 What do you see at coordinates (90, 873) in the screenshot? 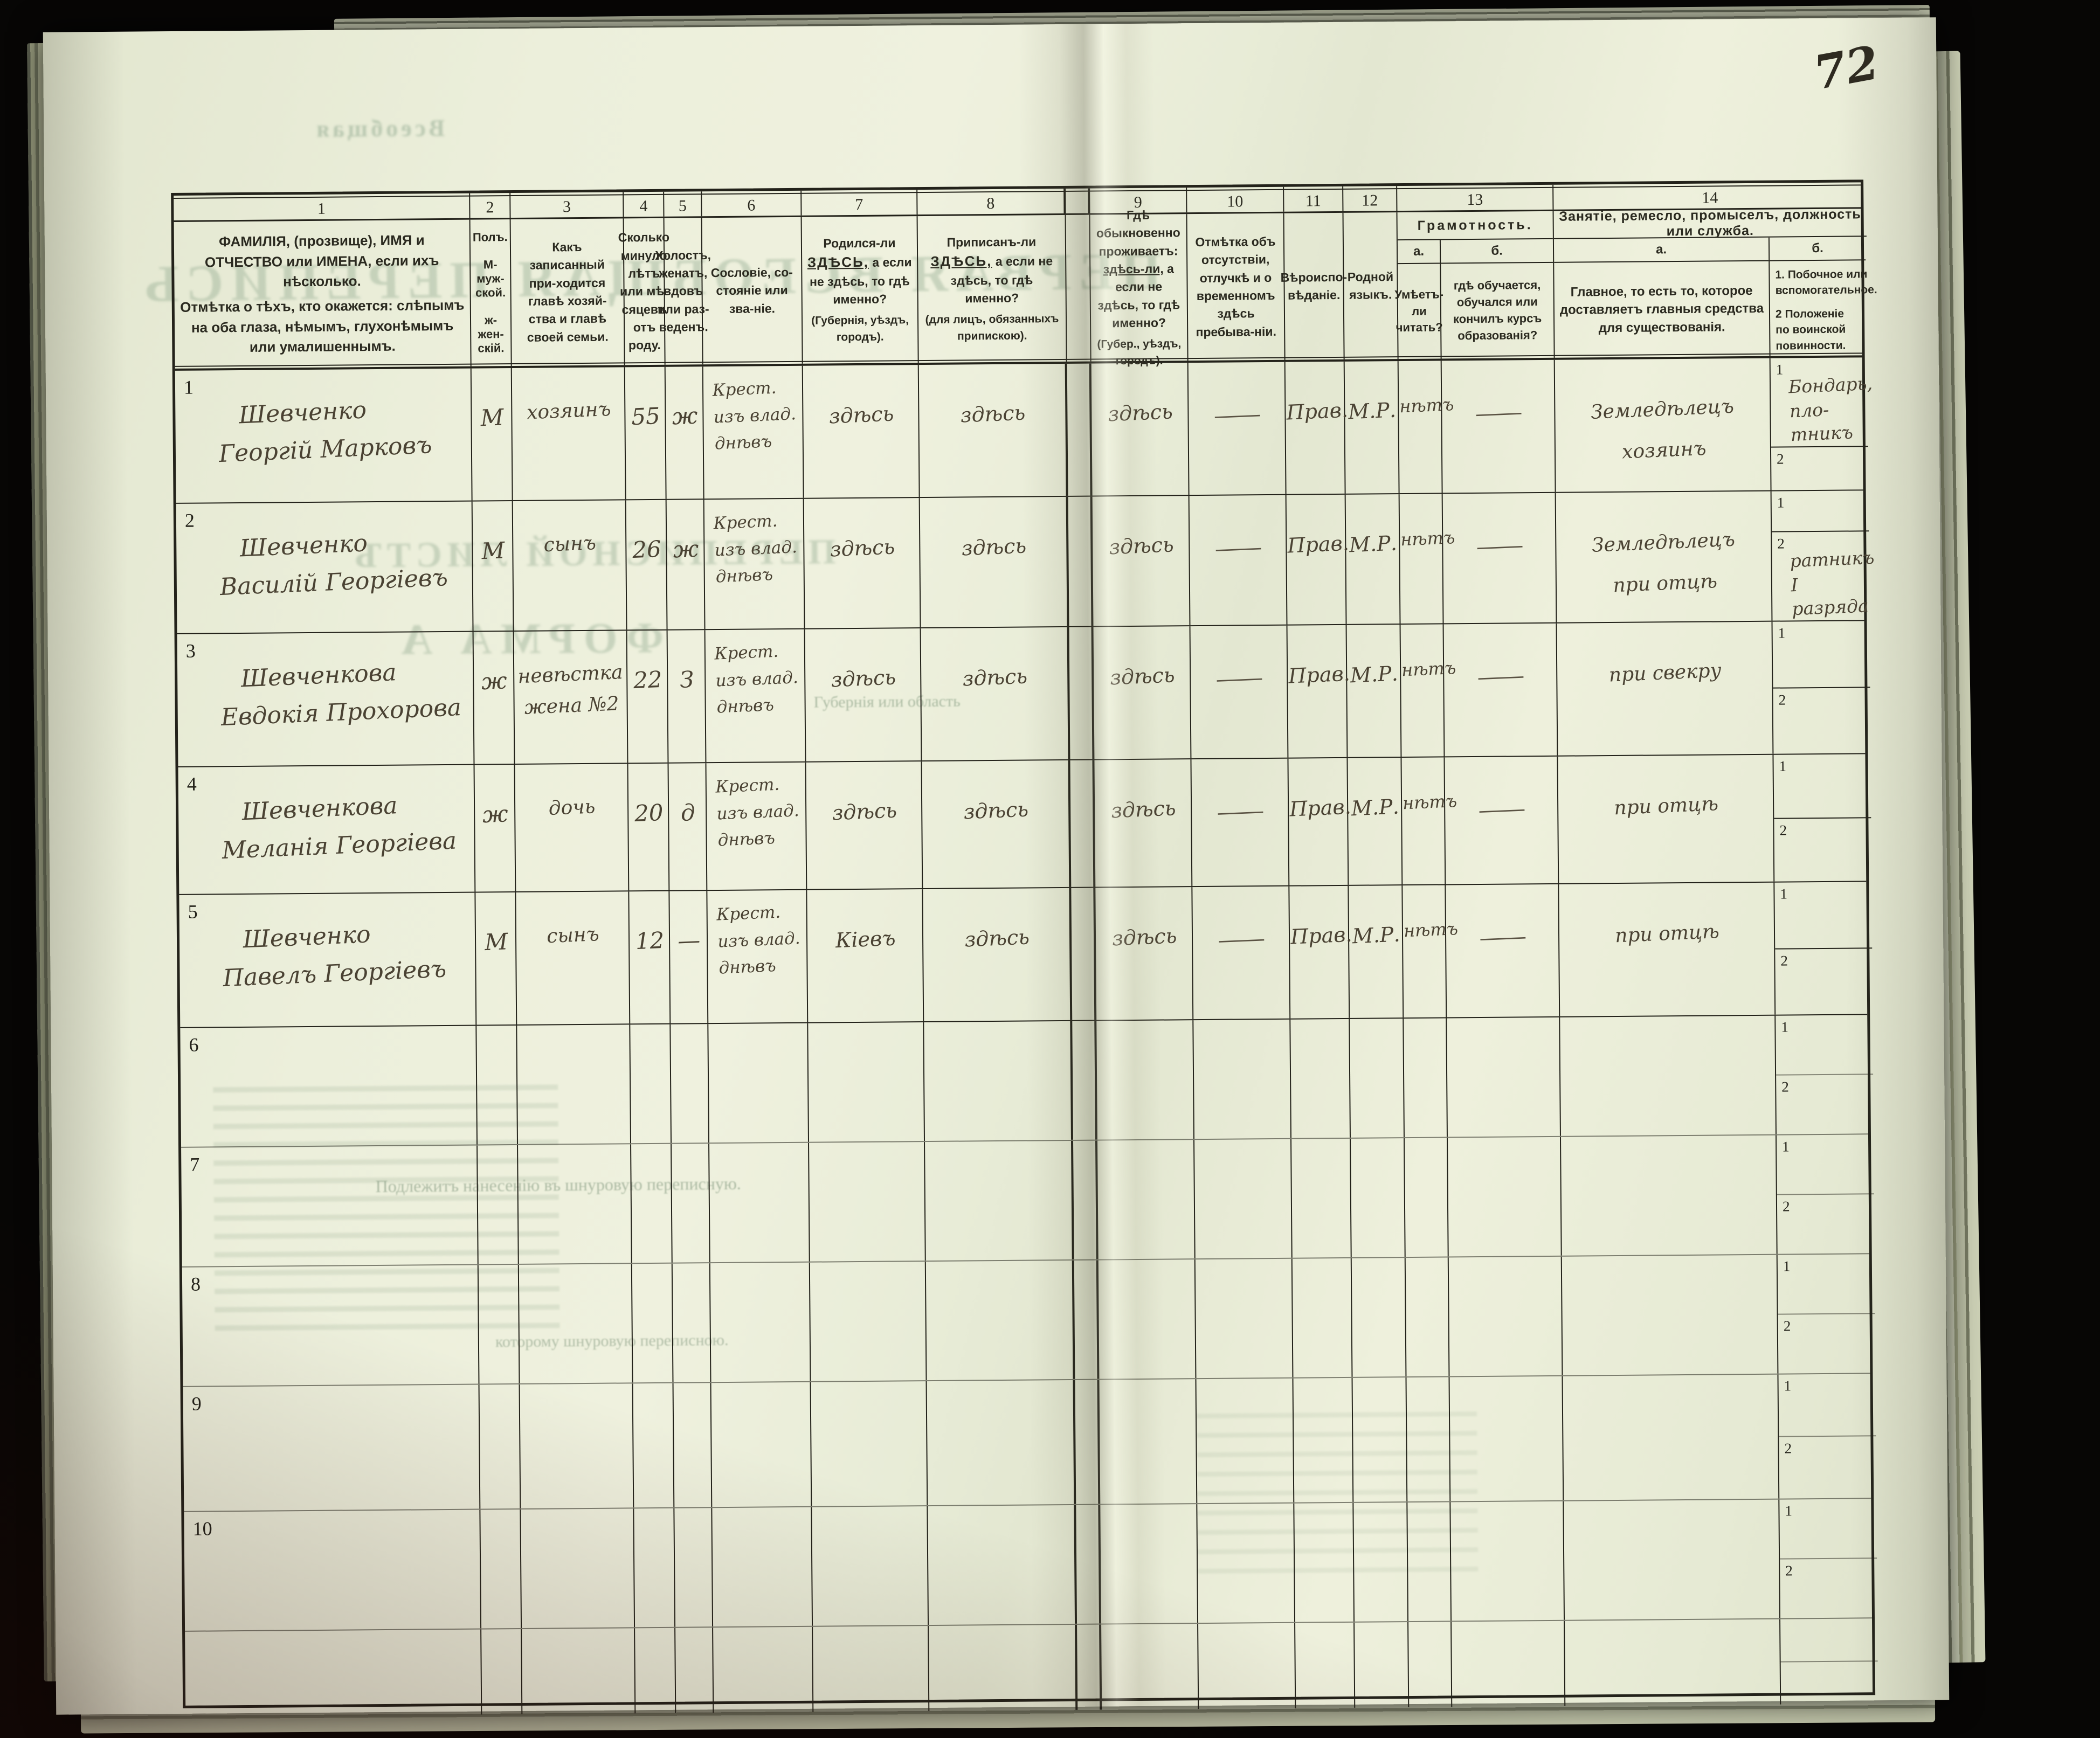
I see `left-page-shading` at bounding box center [90, 873].